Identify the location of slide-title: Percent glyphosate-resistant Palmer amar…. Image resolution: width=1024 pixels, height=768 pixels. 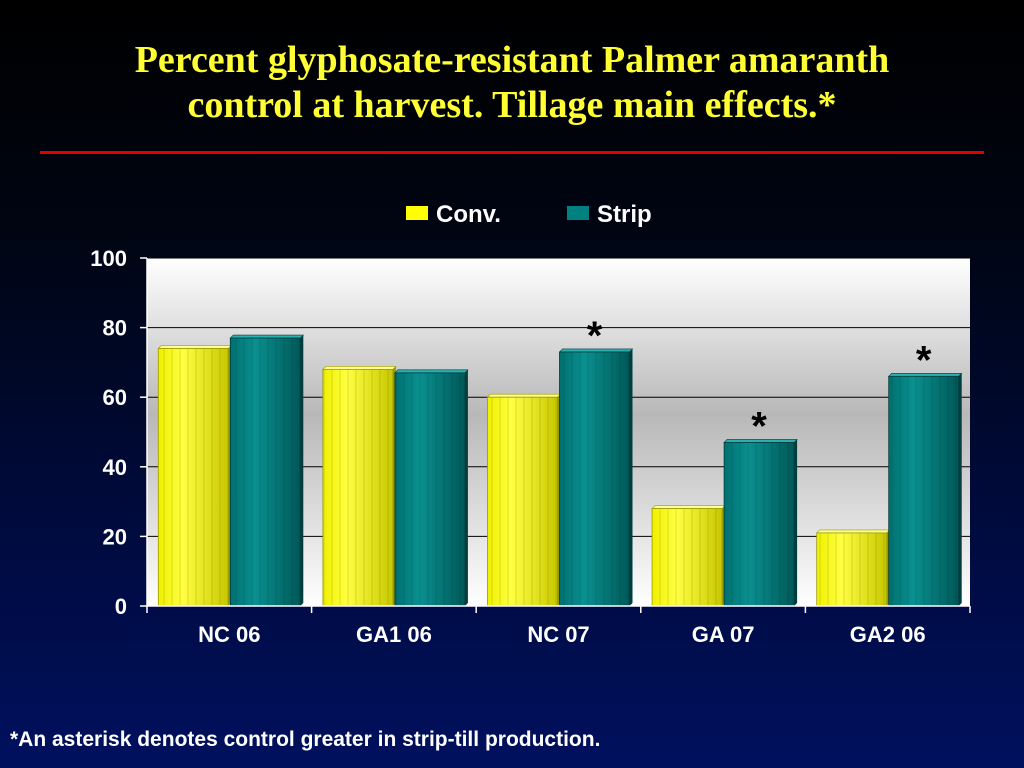
(512, 83).